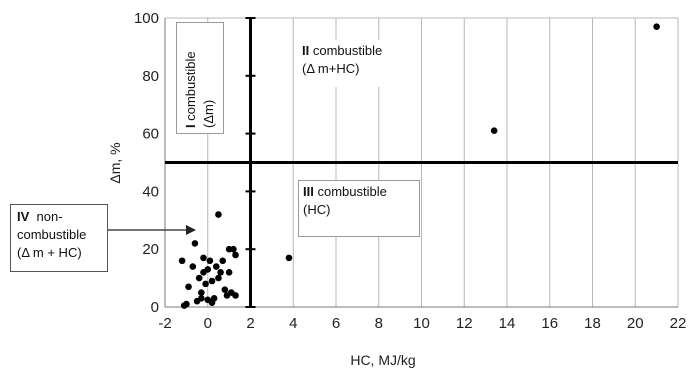 This screenshot has width=699, height=372. What do you see at coordinates (421, 323) in the screenshot?
I see `x-tick-label: 10` at bounding box center [421, 323].